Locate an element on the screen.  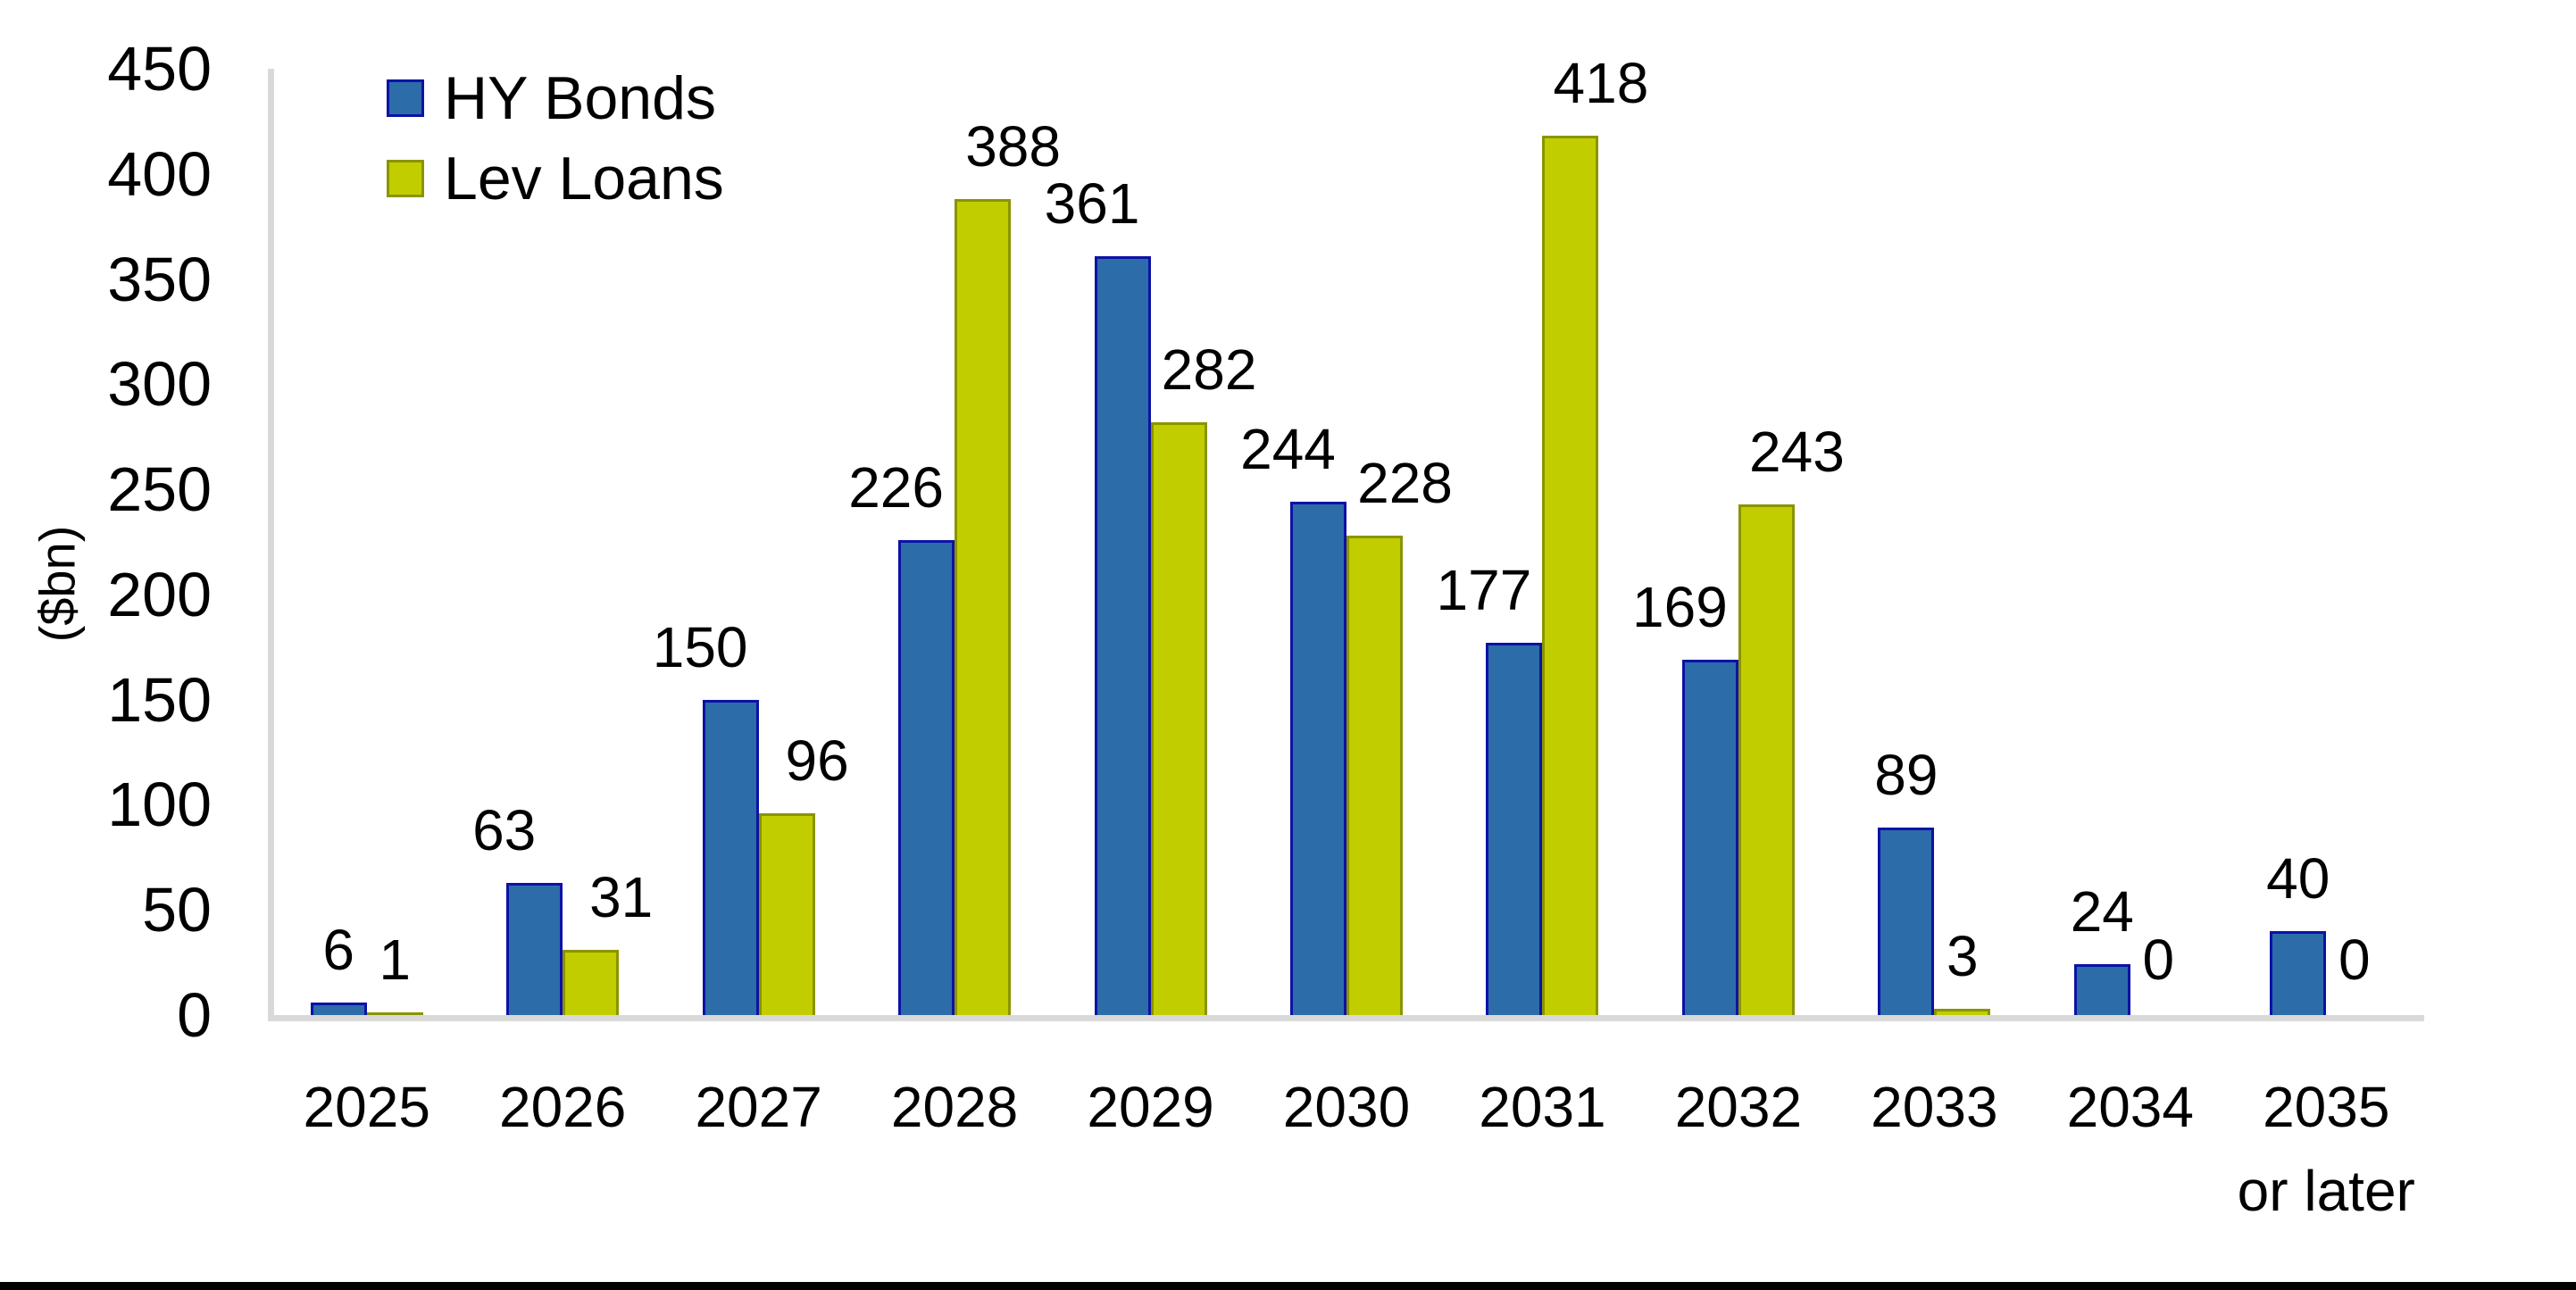
bar-hy-bonds-2030: 244 is located at coordinates (1293, 717).